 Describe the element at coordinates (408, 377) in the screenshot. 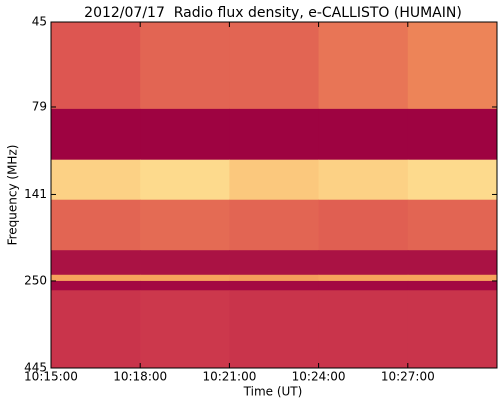

I see `x-tick-label: 10:27:00` at that location.